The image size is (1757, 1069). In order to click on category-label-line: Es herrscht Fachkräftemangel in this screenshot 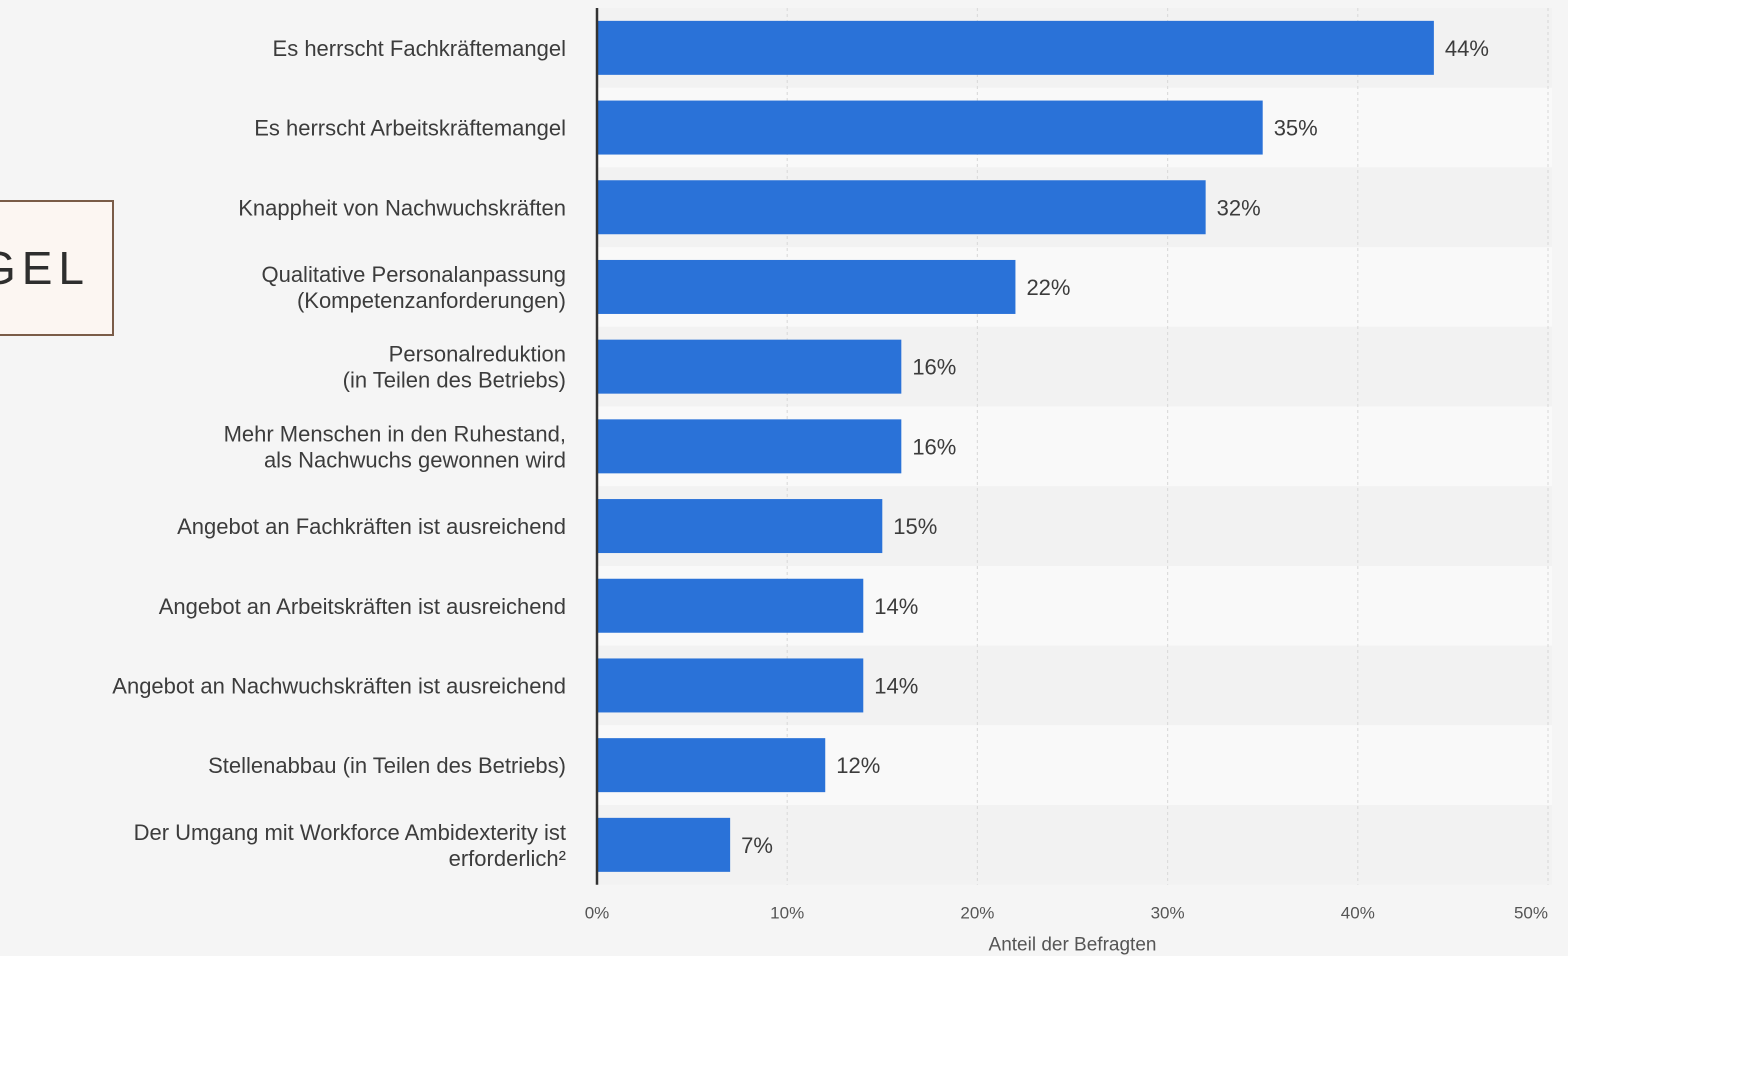, I will do `click(419, 48)`.